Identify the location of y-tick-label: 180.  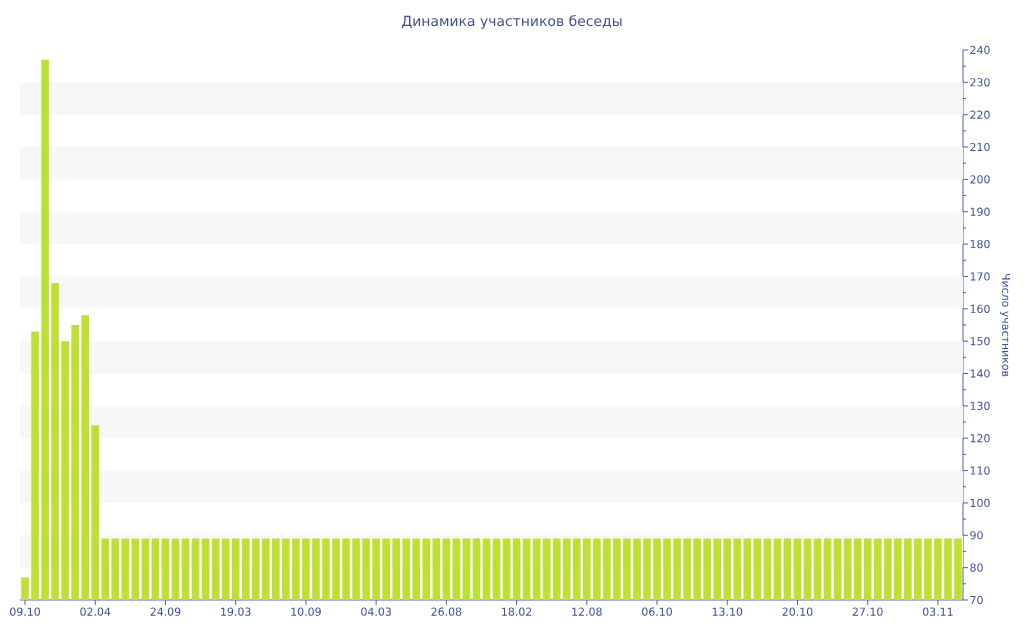
(980, 244).